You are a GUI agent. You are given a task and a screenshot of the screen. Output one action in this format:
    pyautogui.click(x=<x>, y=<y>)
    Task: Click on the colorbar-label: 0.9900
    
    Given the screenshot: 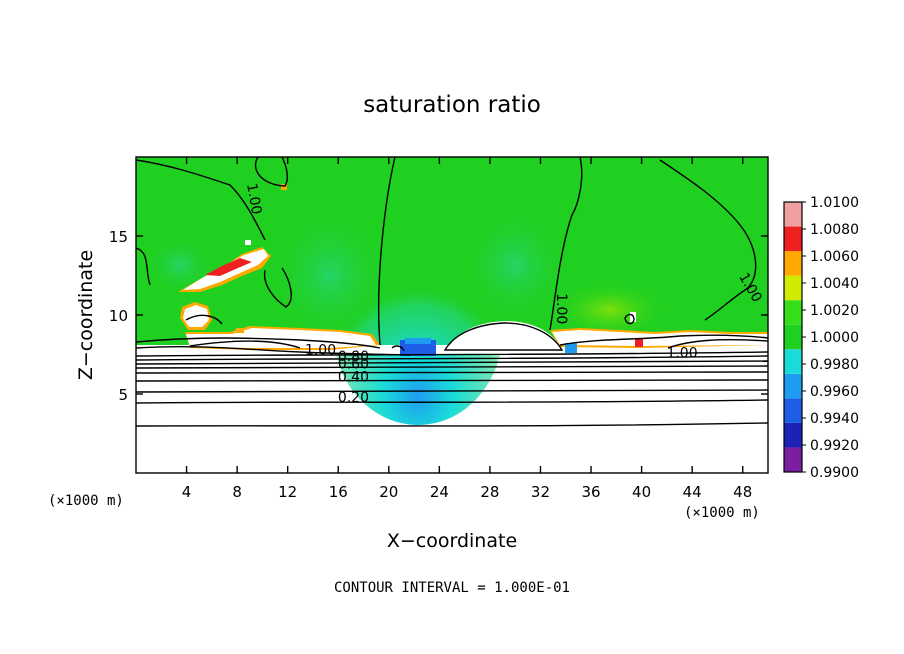 What is the action you would take?
    pyautogui.click(x=834, y=473)
    